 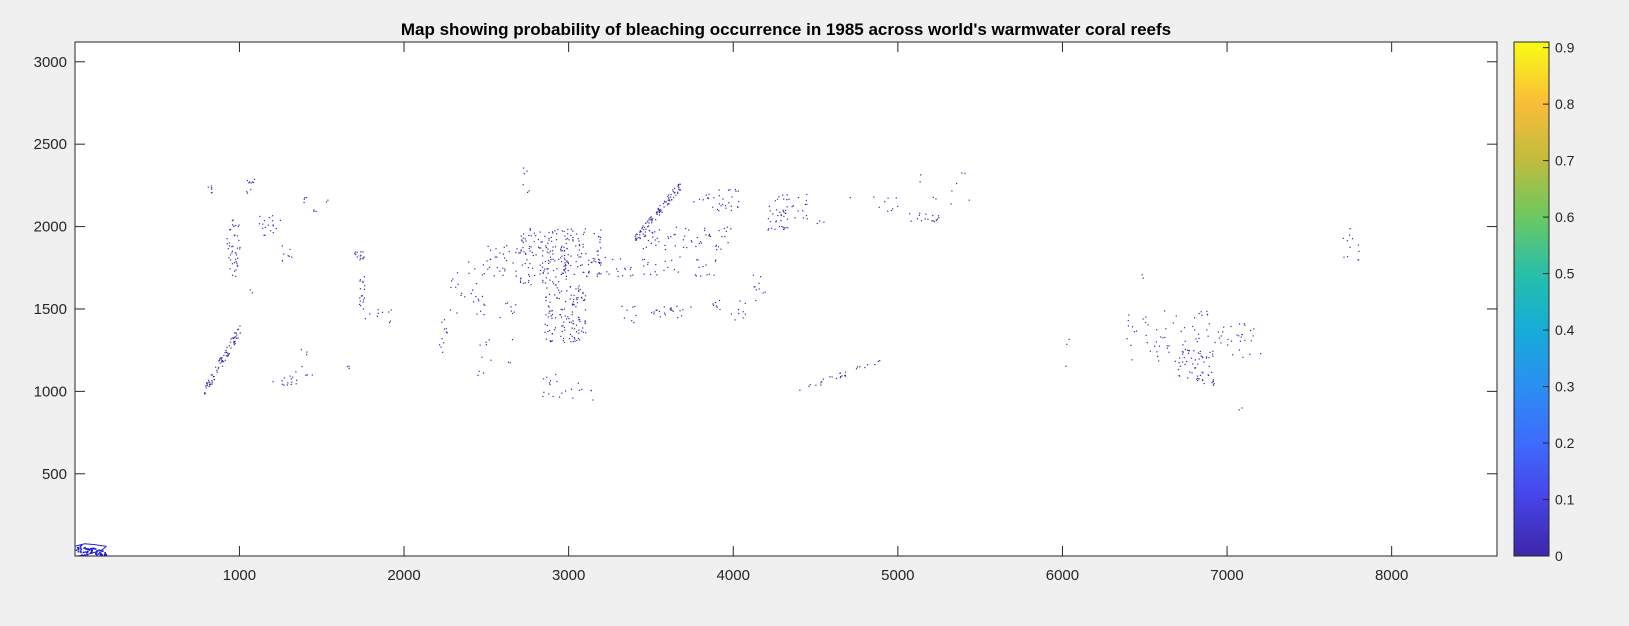 What do you see at coordinates (1565, 161) in the screenshot?
I see `colorbar-tick-label: 0.7` at bounding box center [1565, 161].